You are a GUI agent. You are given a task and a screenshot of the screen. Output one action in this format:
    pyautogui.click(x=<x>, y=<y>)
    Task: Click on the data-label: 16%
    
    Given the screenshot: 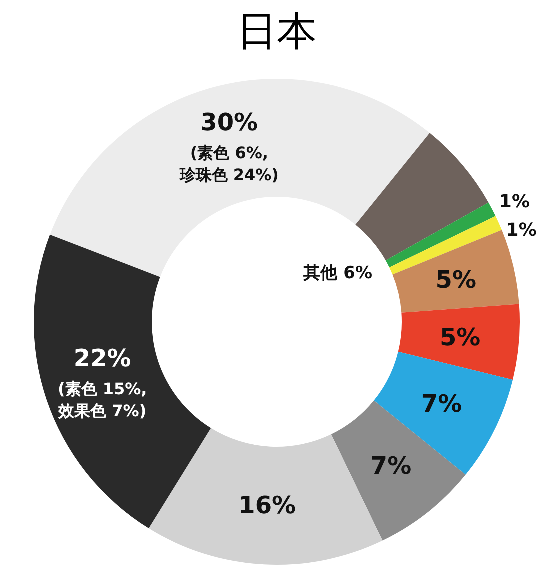 What is the action you would take?
    pyautogui.click(x=267, y=506)
    